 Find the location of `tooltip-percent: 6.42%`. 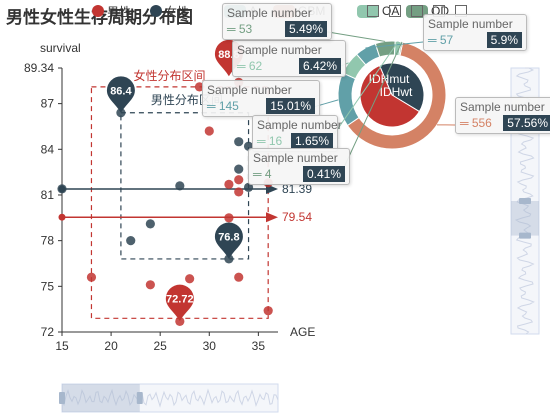

tooltip-percent: 6.42% is located at coordinates (319, 66).